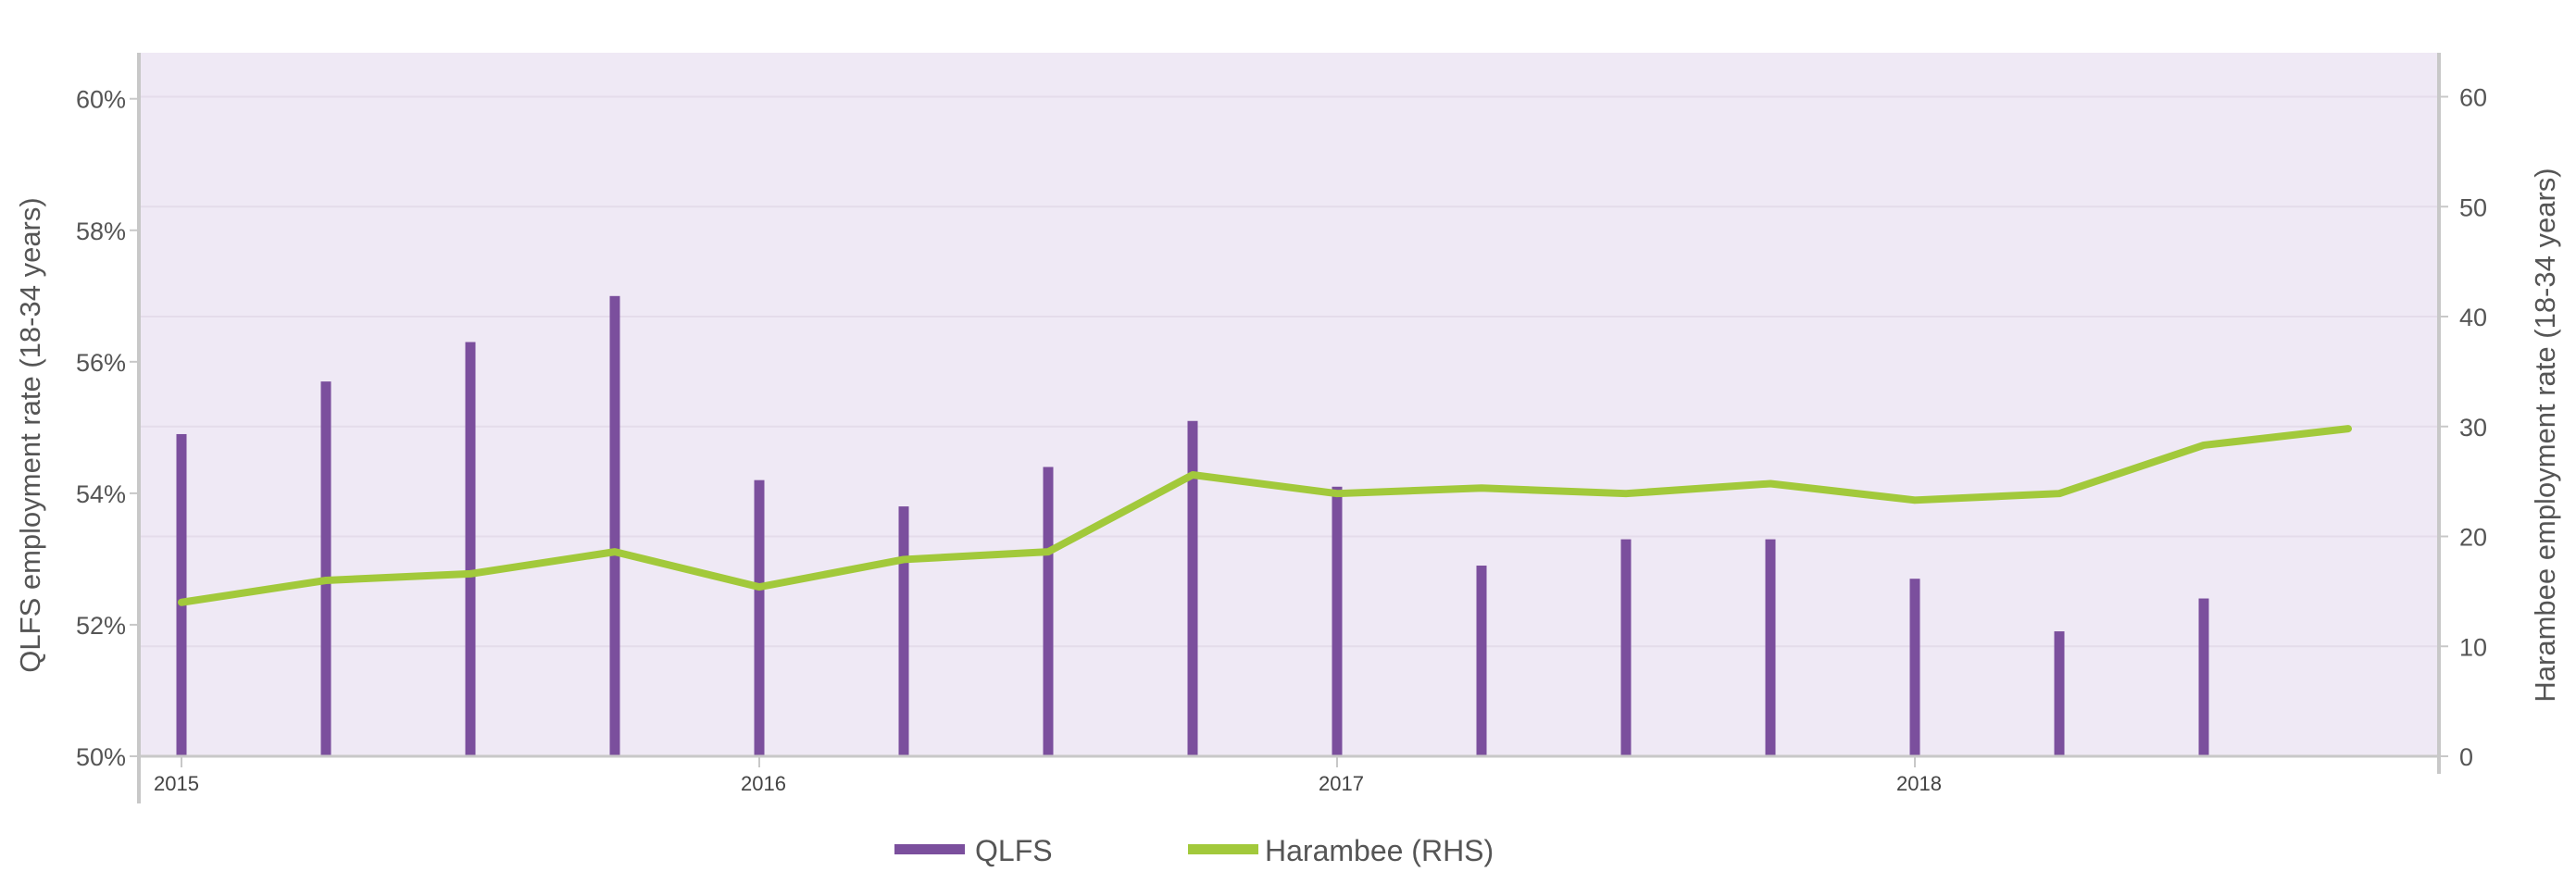 The width and height of the screenshot is (2576, 884). What do you see at coordinates (101, 757) in the screenshot?
I see `left-tick-label-0: 50%` at bounding box center [101, 757].